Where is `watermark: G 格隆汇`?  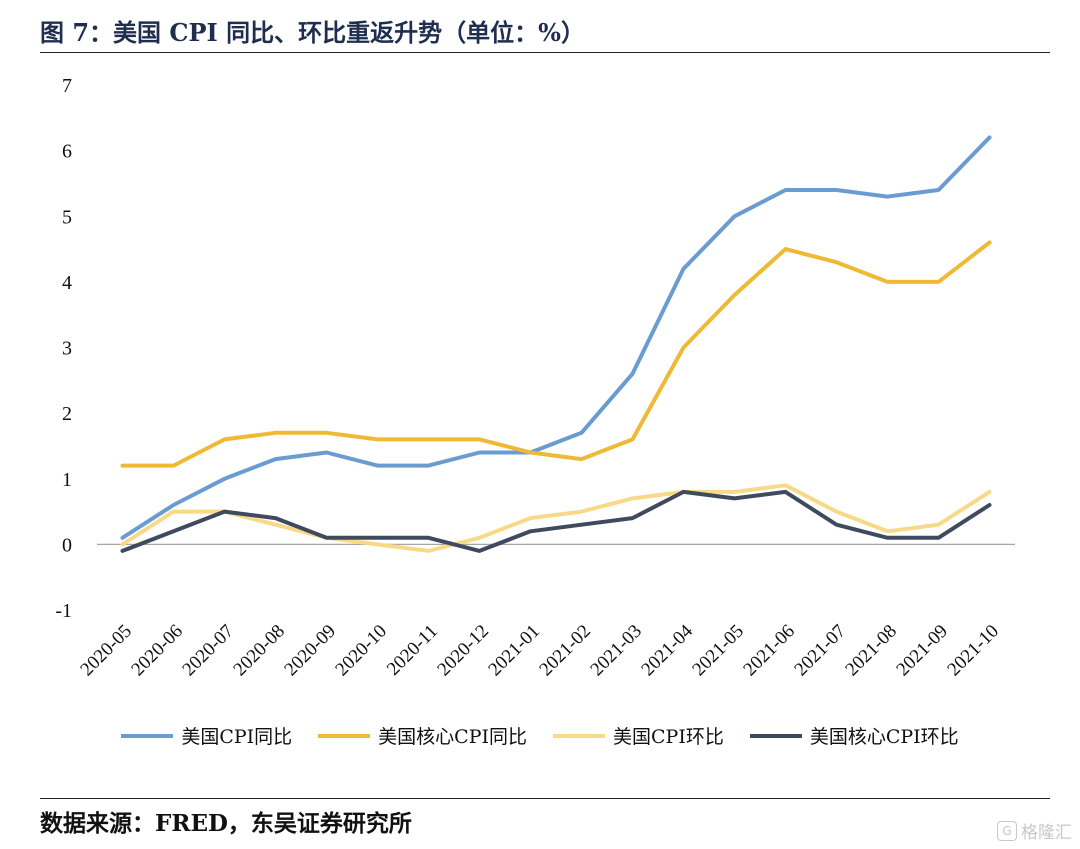 watermark: G 格隆汇 is located at coordinates (1034, 830).